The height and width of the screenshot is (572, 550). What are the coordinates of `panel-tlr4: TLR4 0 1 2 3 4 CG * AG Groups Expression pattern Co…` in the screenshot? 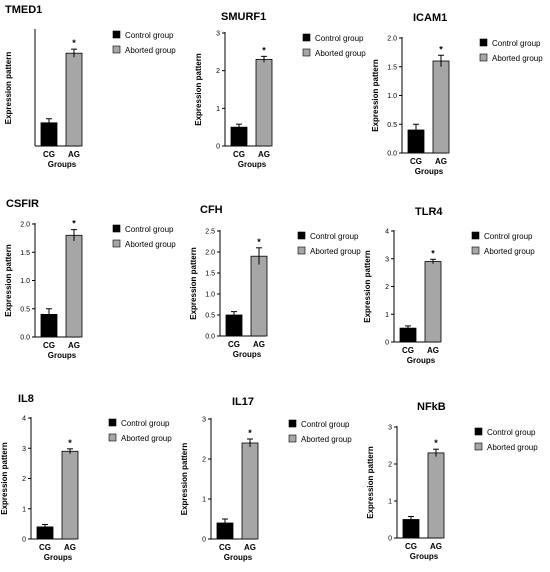 It's located at (456, 282).